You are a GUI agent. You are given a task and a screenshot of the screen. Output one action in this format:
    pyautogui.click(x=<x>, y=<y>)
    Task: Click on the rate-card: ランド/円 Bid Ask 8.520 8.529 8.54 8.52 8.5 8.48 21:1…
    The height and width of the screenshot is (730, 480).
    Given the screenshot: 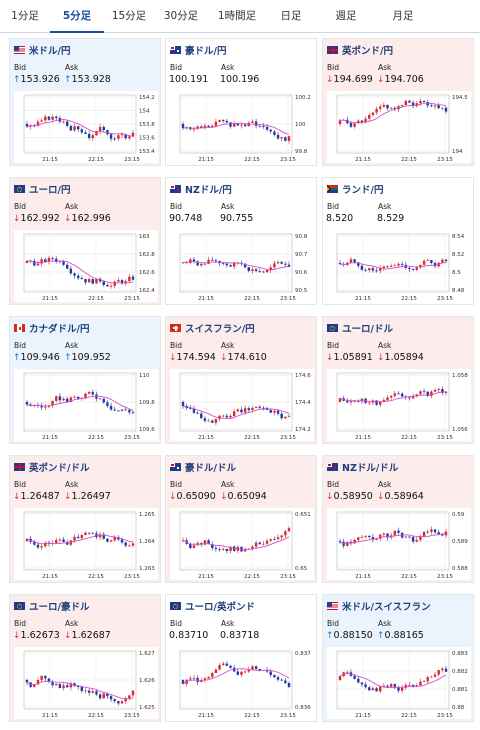 What is the action you would take?
    pyautogui.click(x=398, y=241)
    